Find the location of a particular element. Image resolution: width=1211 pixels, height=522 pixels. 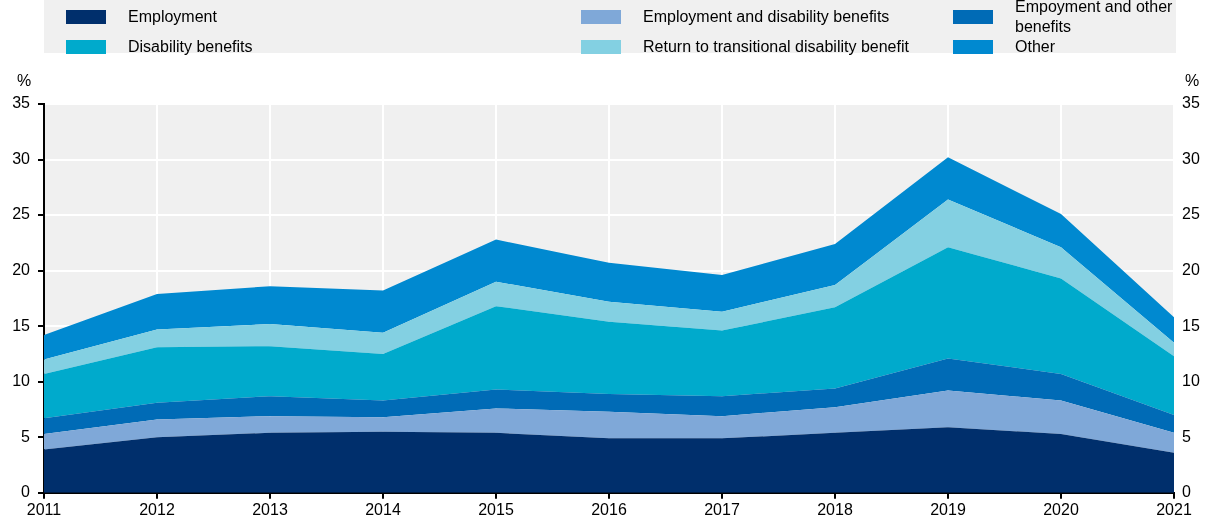

legend-label: Empoyment and other benefits is located at coordinates (1094, 18).